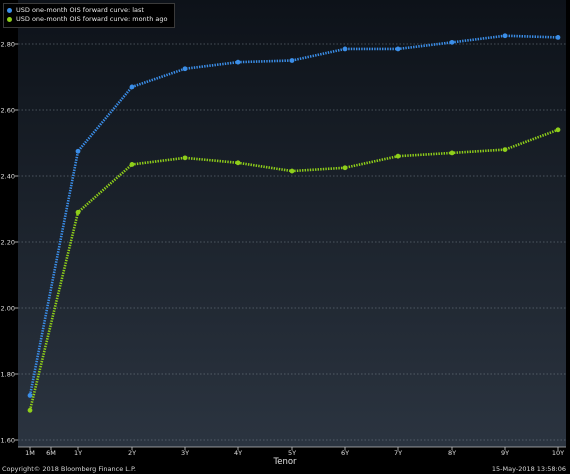 Image resolution: width=570 pixels, height=474 pixels. I want to click on data-point-last-4Y, so click(238, 62).